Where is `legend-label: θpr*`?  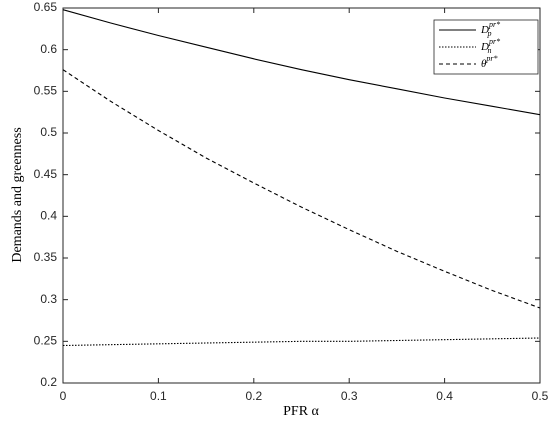 legend-label: θpr* is located at coordinates (489, 62).